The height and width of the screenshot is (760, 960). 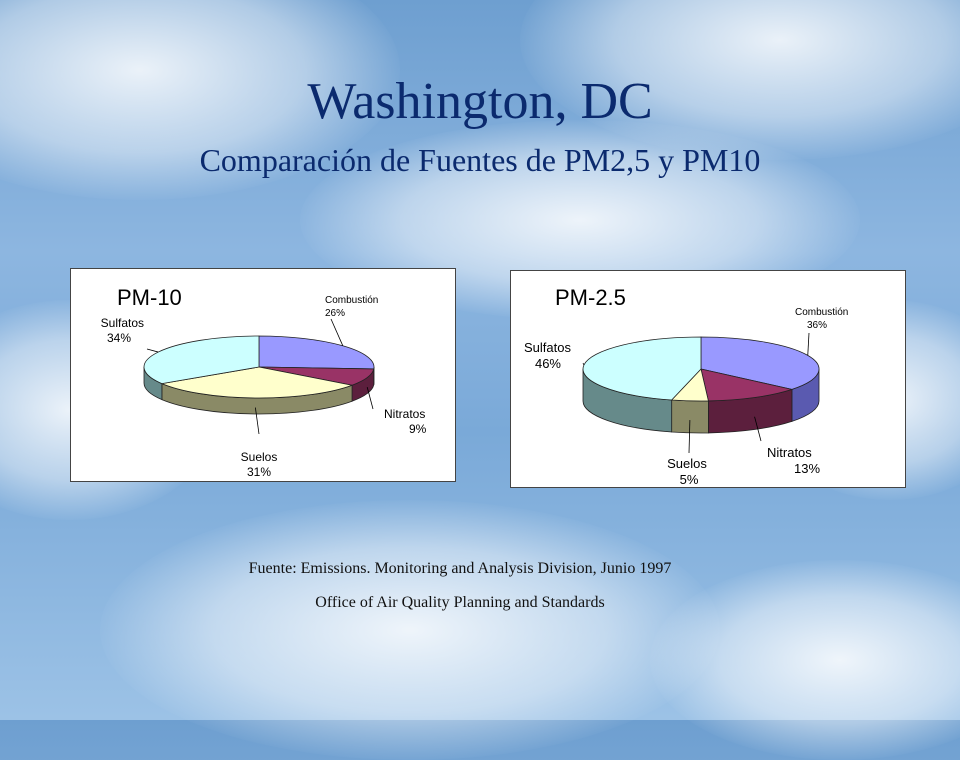 What do you see at coordinates (122, 323) in the screenshot?
I see `pm10-label-sulfatos: Sulfatos` at bounding box center [122, 323].